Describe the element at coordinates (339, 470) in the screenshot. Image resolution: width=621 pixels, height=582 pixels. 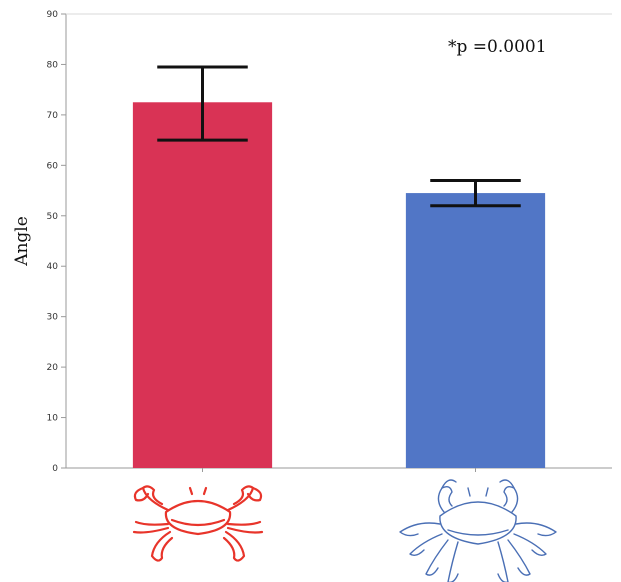
I see `x-ticks` at that location.